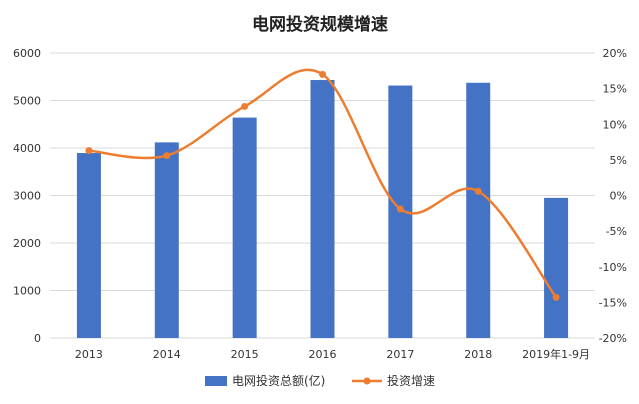 This screenshot has width=639, height=404. I want to click on right-tick-label: 10%, so click(615, 124).